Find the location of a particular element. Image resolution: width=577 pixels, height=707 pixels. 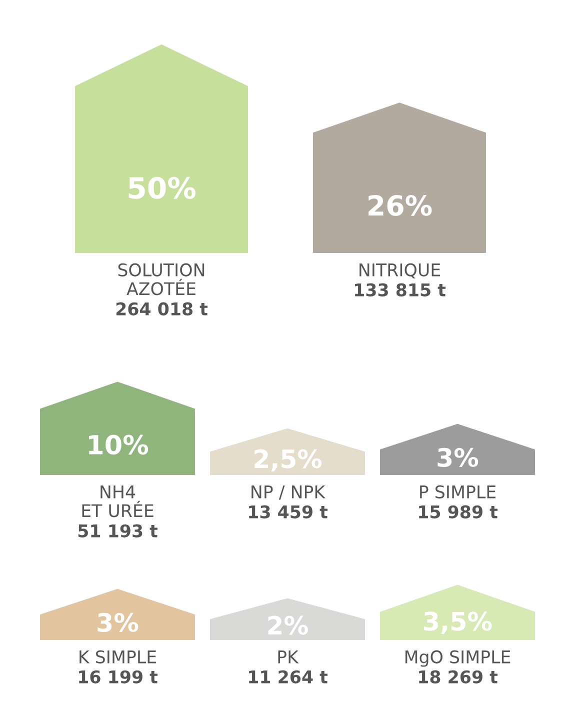

data-label: 50% is located at coordinates (162, 187).